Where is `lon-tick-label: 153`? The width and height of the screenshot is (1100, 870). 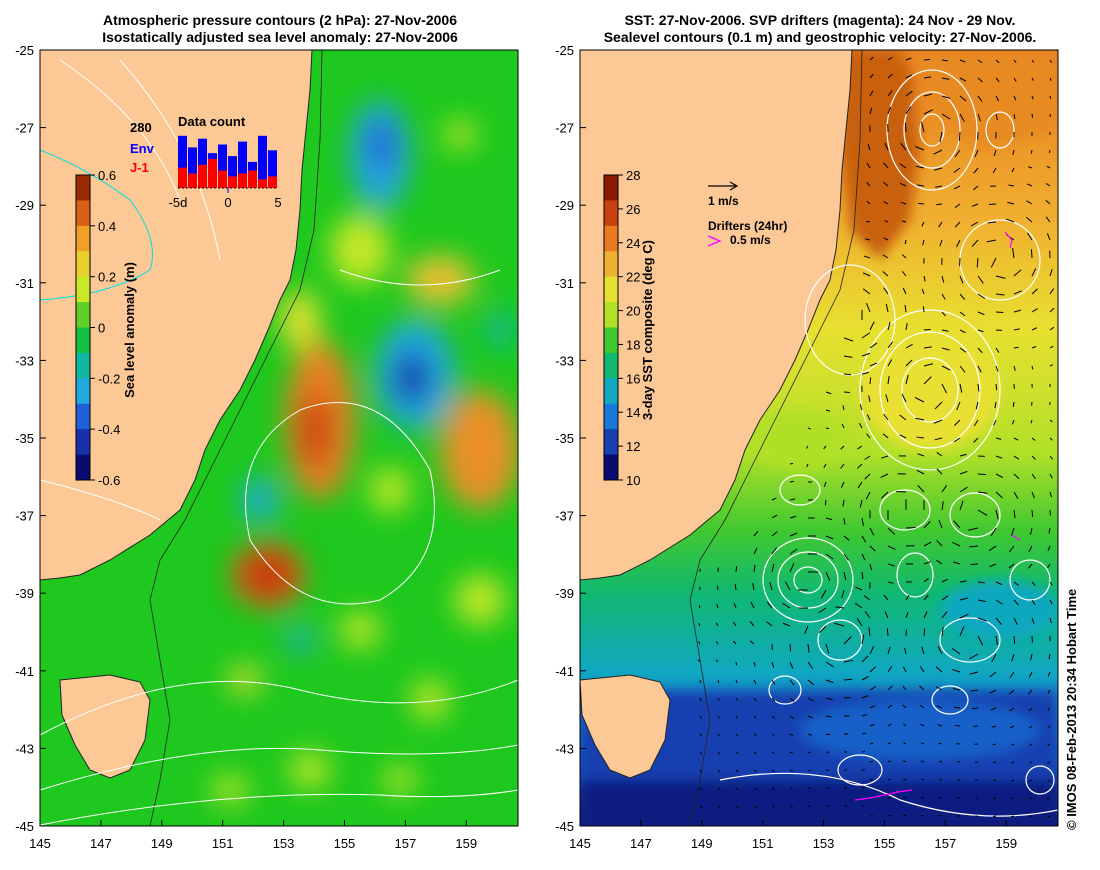
lon-tick-label: 153 is located at coordinates (824, 843).